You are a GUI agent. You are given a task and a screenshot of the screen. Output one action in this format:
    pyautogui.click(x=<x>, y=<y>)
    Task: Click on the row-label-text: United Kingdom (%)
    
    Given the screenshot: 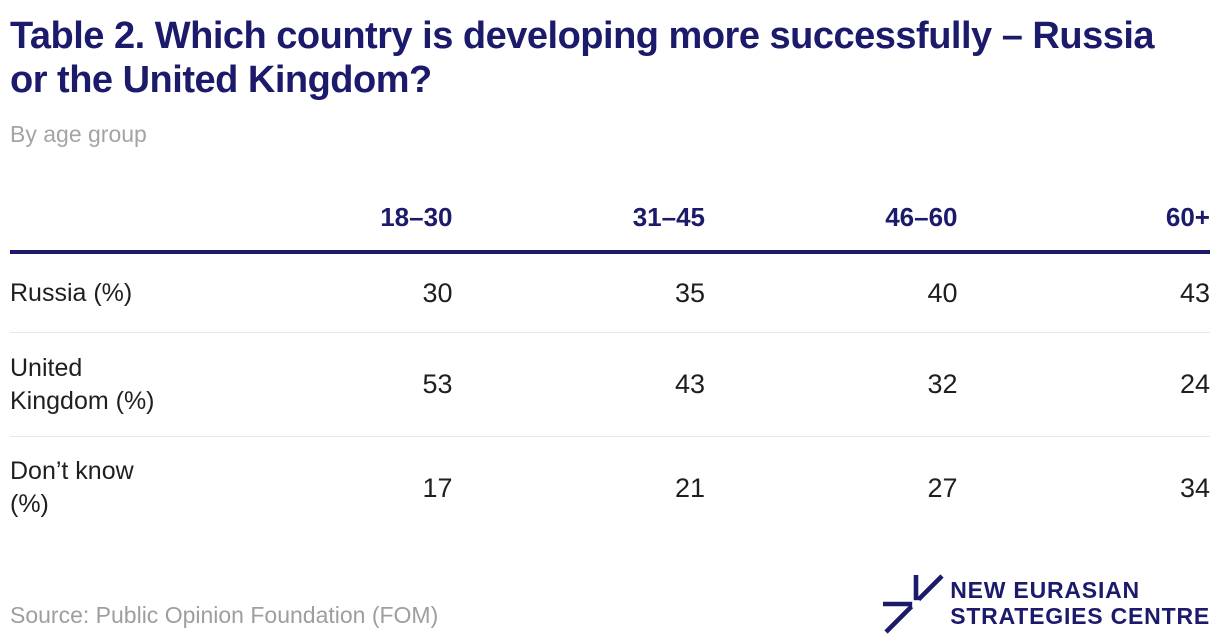 What is the action you would take?
    pyautogui.click(x=82, y=384)
    